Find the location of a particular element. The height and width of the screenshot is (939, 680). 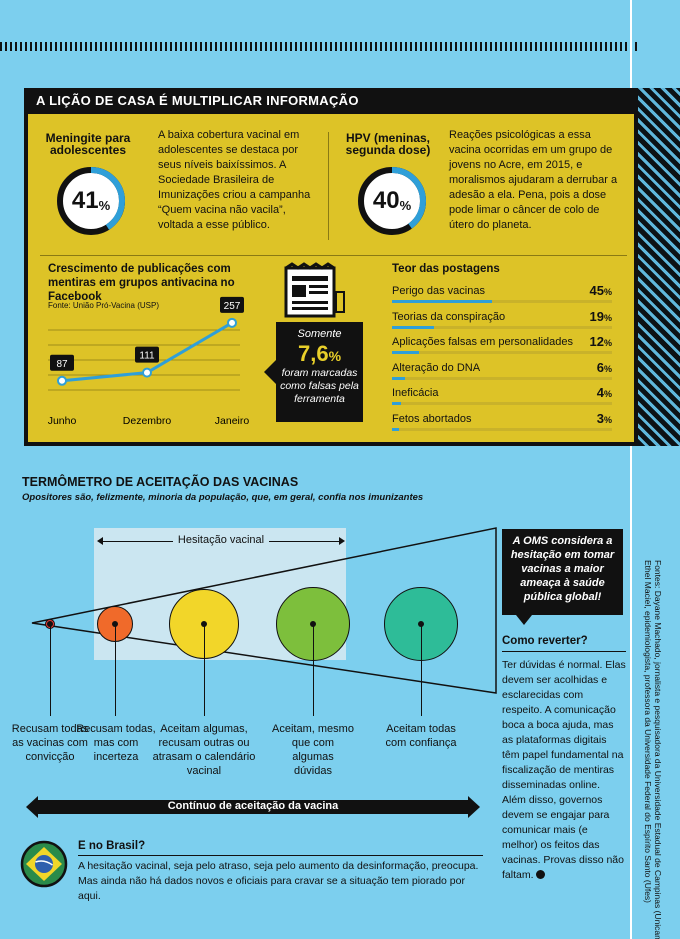

hatch-decoration is located at coordinates (659, 267).